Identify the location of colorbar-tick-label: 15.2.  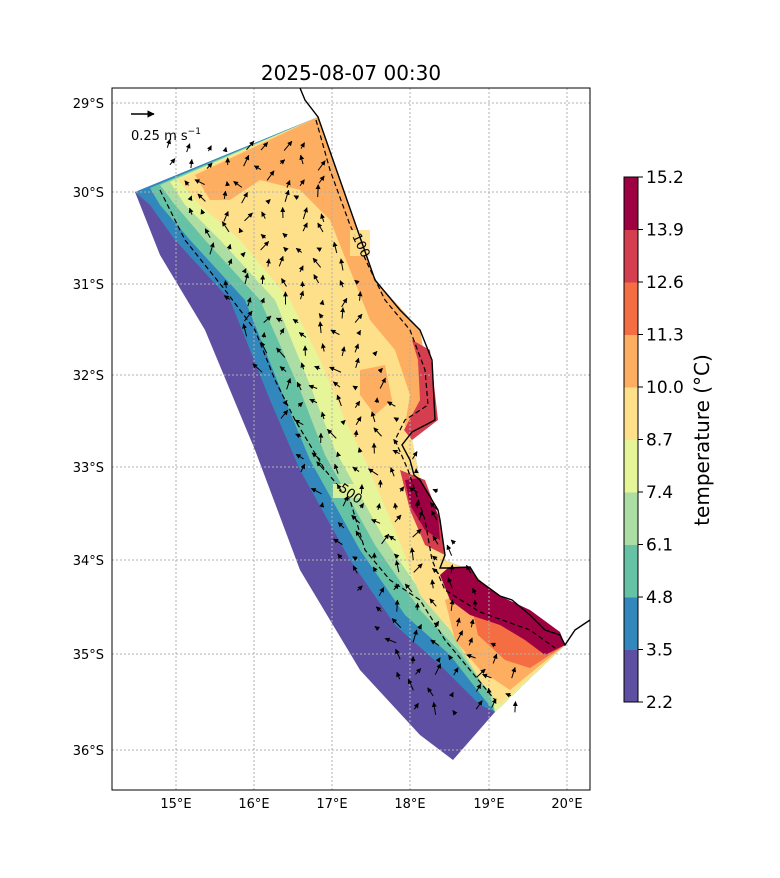
(665, 178).